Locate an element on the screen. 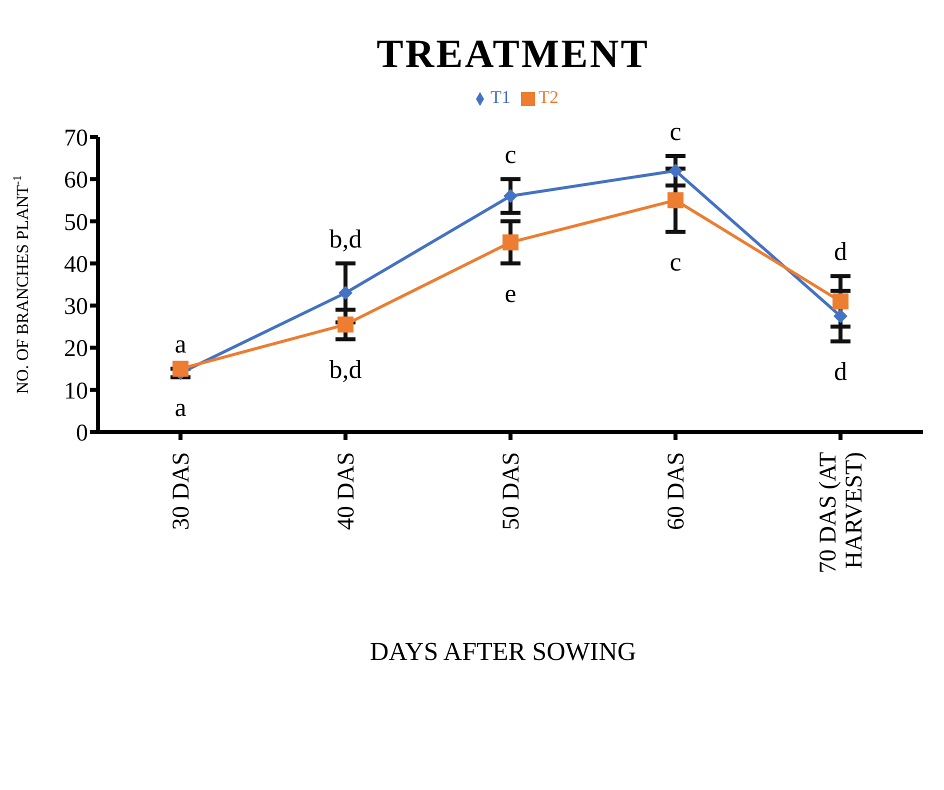  y-tick-label: 70 is located at coordinates (76, 139).